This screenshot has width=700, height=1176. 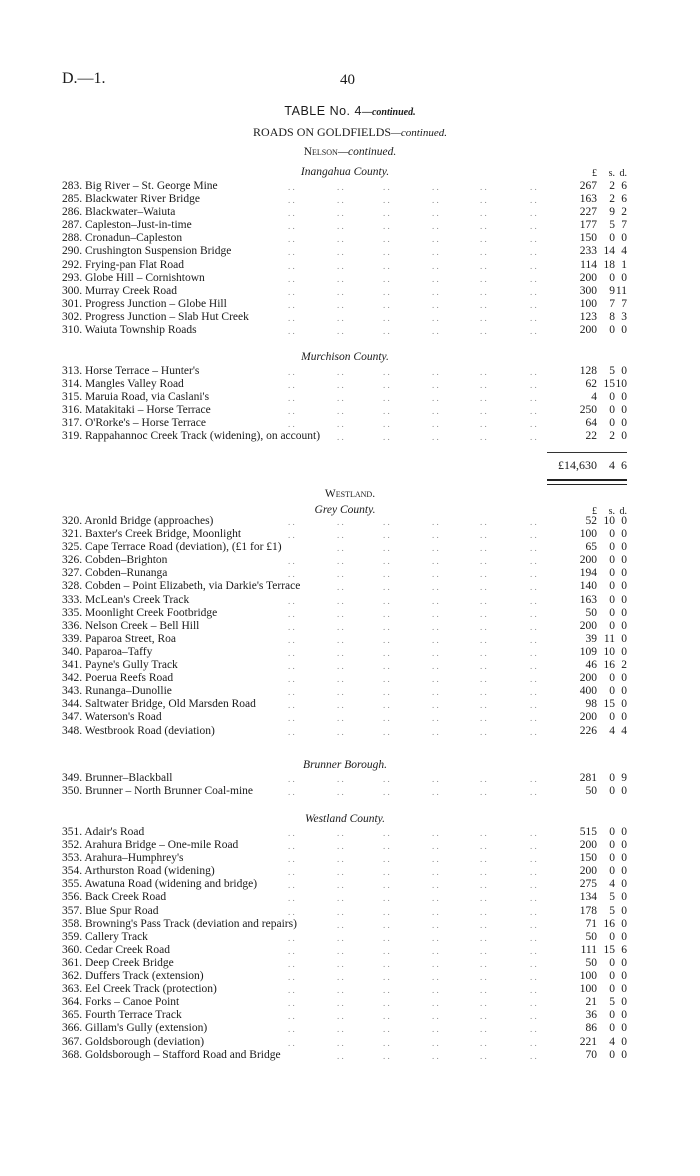 What do you see at coordinates (149, 871) in the screenshot?
I see `item-description: Arthurston Road (widening)` at bounding box center [149, 871].